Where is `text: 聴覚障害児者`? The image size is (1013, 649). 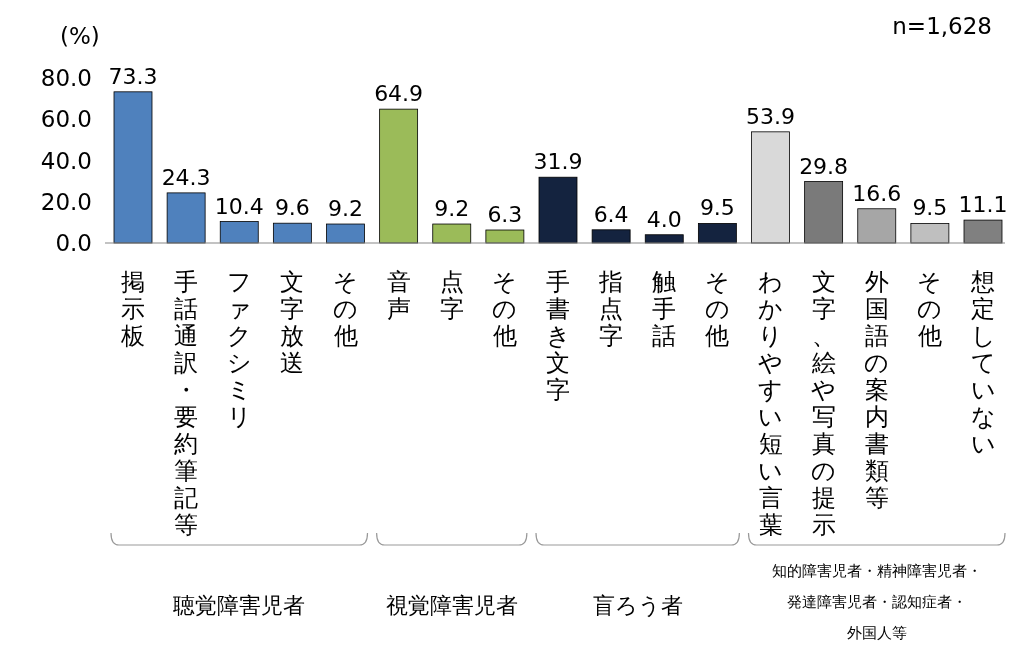
text: 聴覚障害児者 is located at coordinates (239, 605).